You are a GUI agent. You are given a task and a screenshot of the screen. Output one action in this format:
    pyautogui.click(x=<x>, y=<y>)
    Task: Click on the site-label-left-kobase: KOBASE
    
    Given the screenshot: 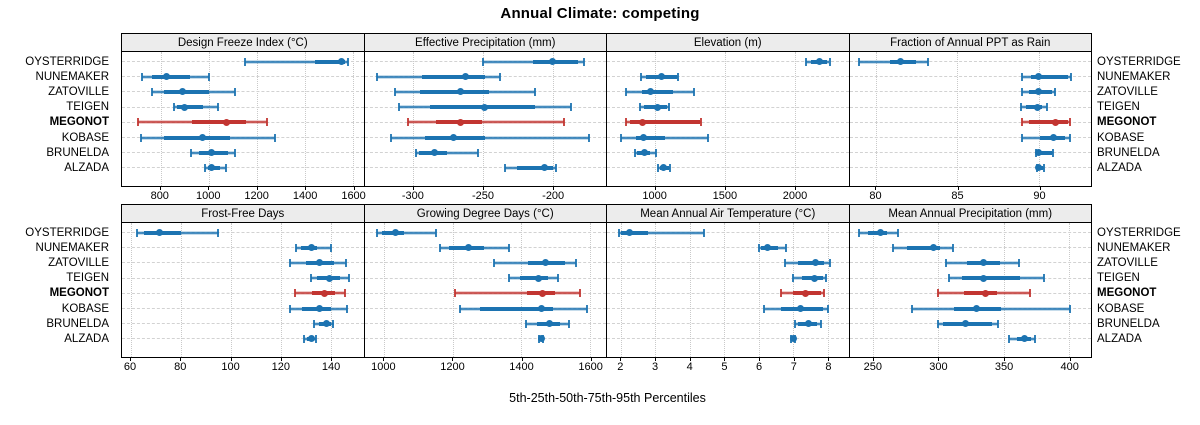 What is the action you would take?
    pyautogui.click(x=85, y=308)
    